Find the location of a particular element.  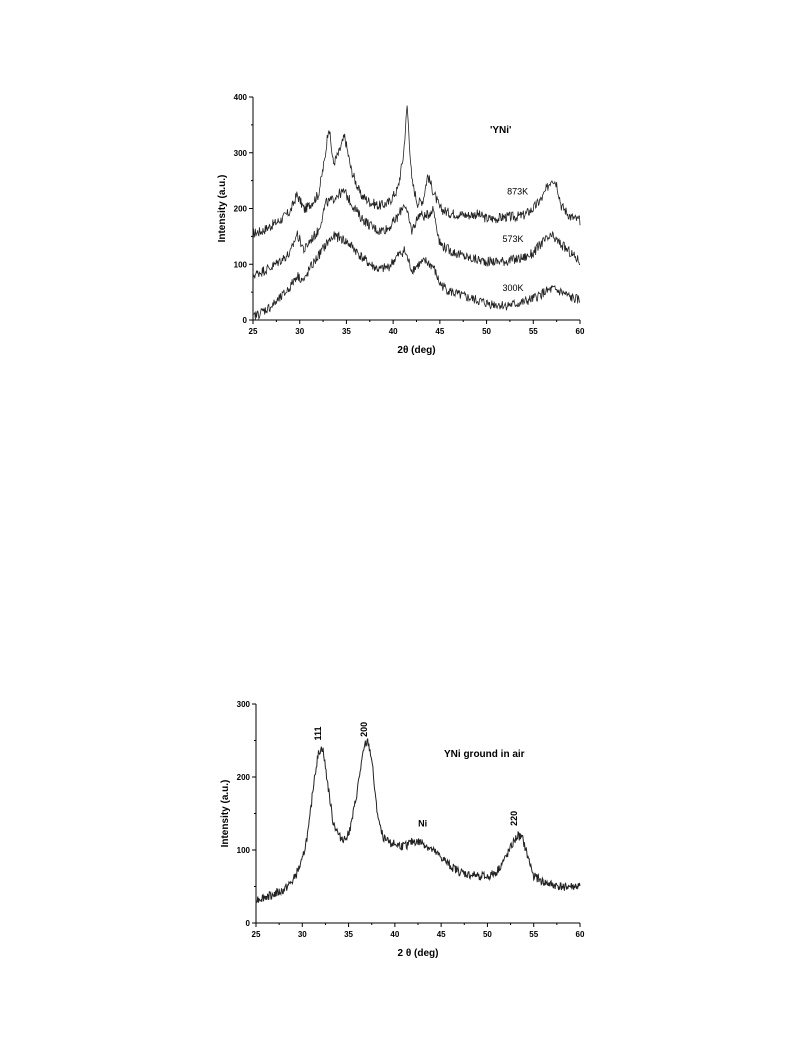

peak-annotation: 111 is located at coordinates (318, 733).